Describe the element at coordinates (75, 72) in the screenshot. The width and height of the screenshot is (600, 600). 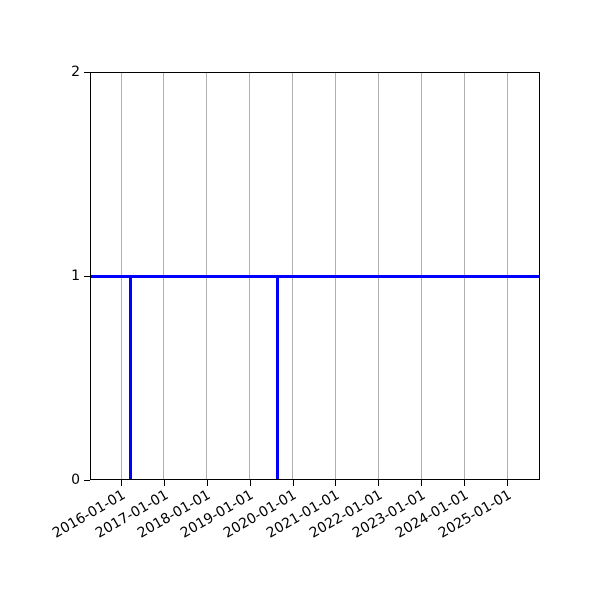
I see `y-tick-label: 2` at that location.